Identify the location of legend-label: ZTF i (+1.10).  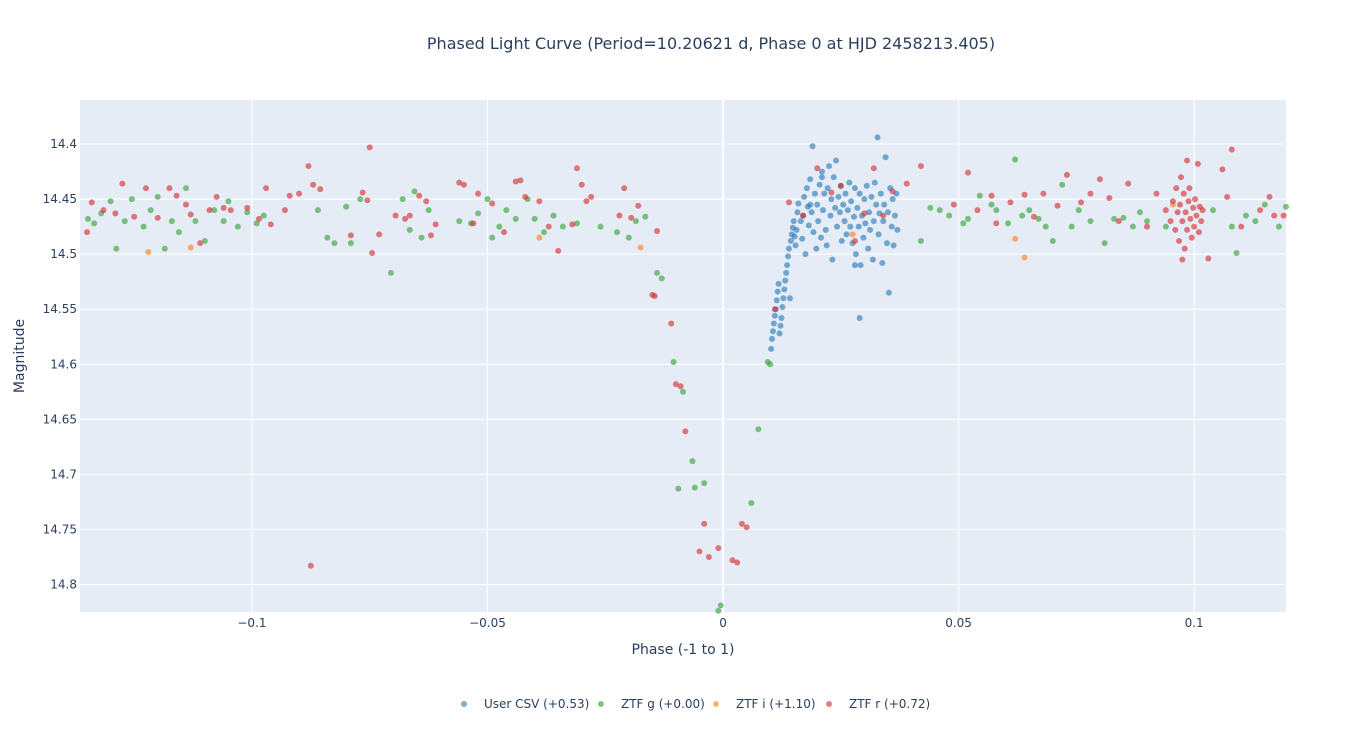
(776, 704).